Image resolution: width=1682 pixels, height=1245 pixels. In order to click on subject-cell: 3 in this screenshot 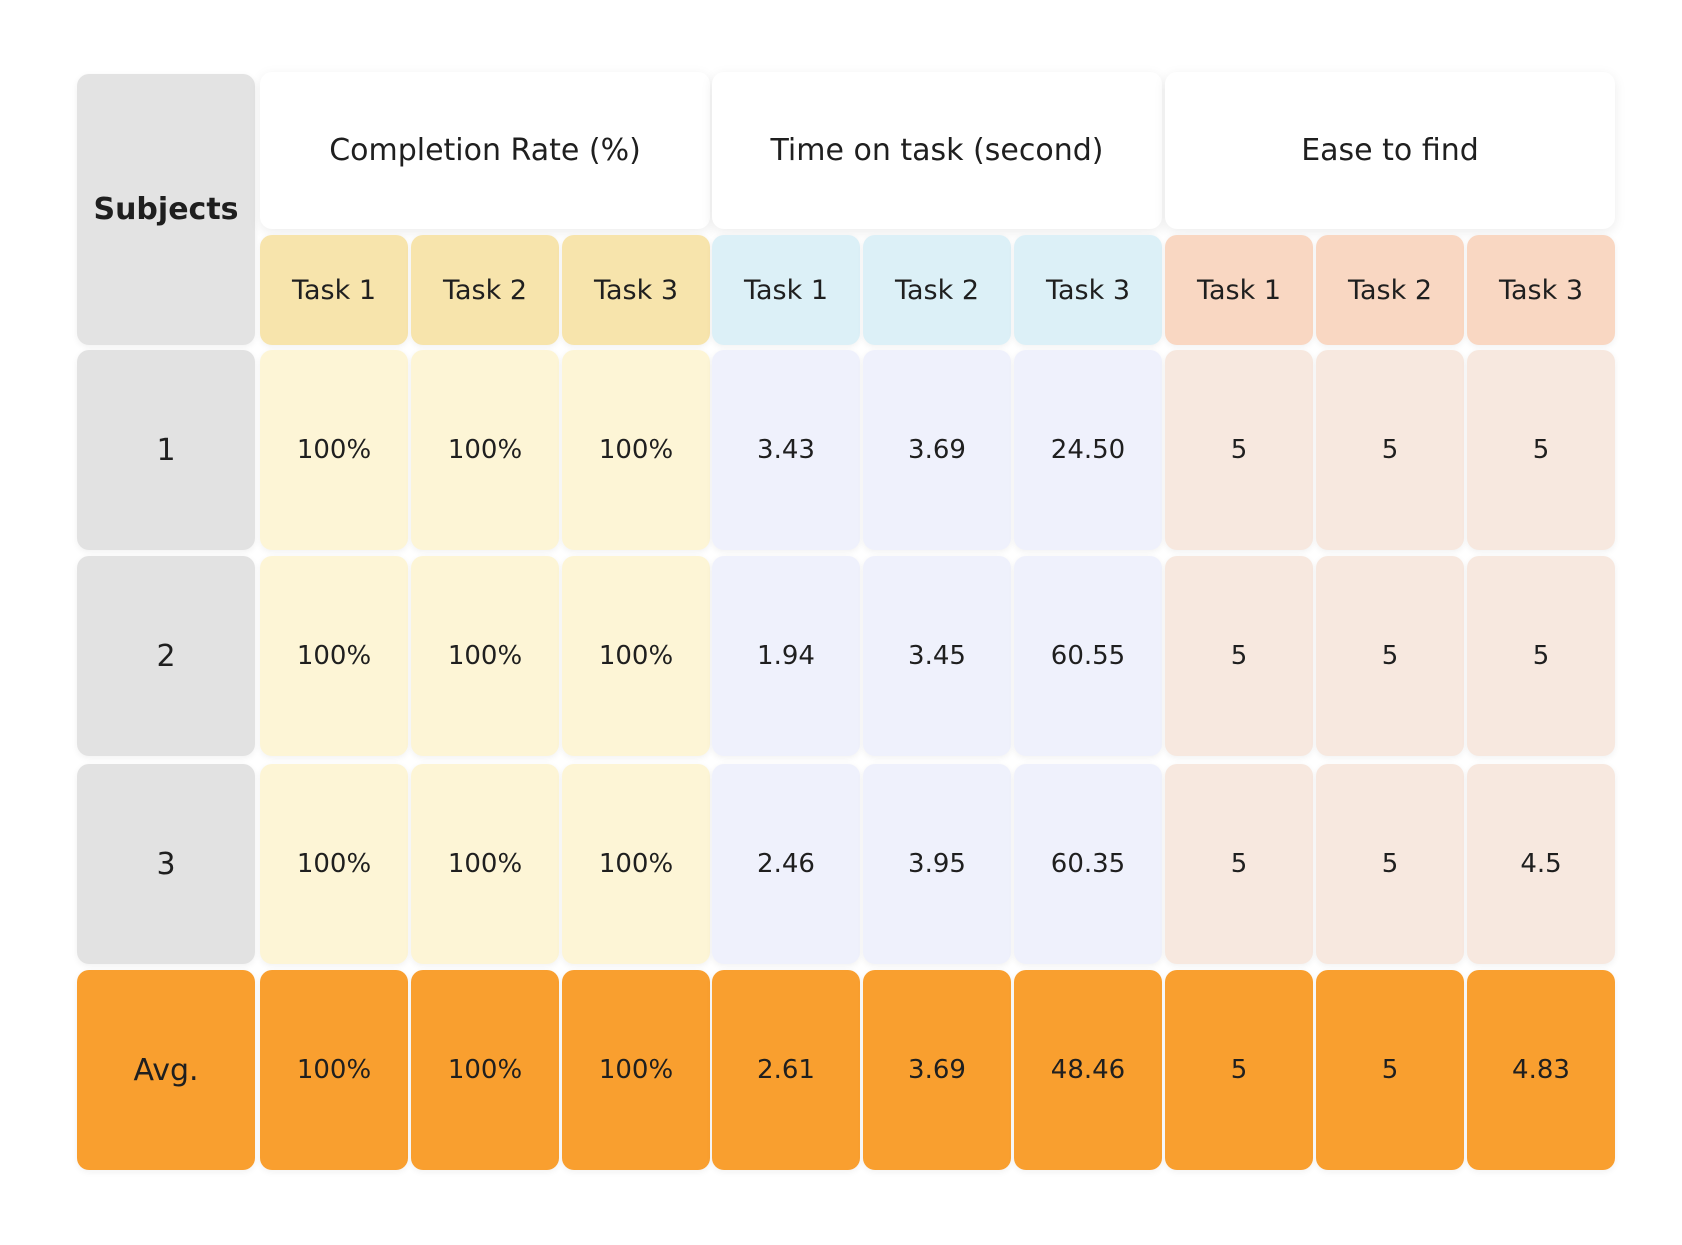, I will do `click(166, 864)`.